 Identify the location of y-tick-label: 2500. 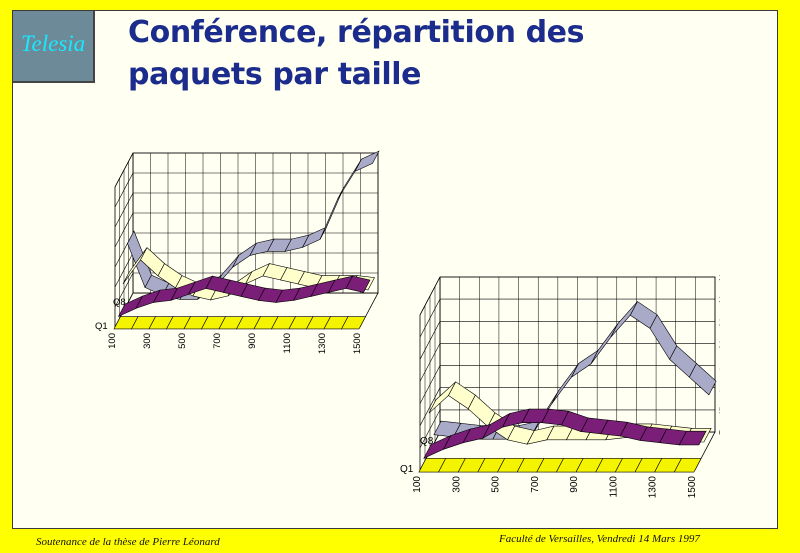
(719, 322).